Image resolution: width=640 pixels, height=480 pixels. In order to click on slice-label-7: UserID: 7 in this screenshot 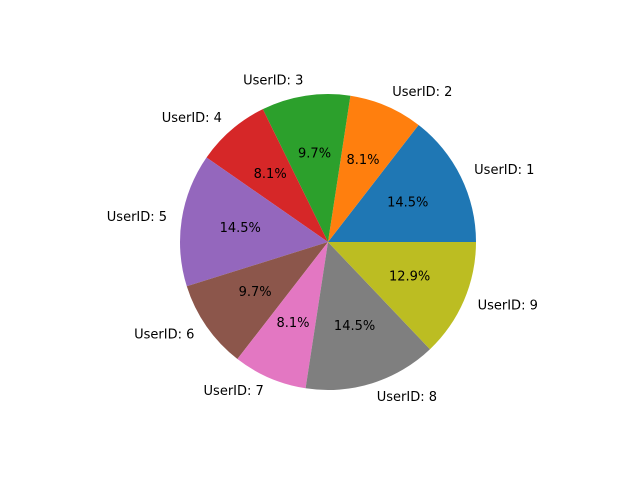, I will do `click(234, 391)`.